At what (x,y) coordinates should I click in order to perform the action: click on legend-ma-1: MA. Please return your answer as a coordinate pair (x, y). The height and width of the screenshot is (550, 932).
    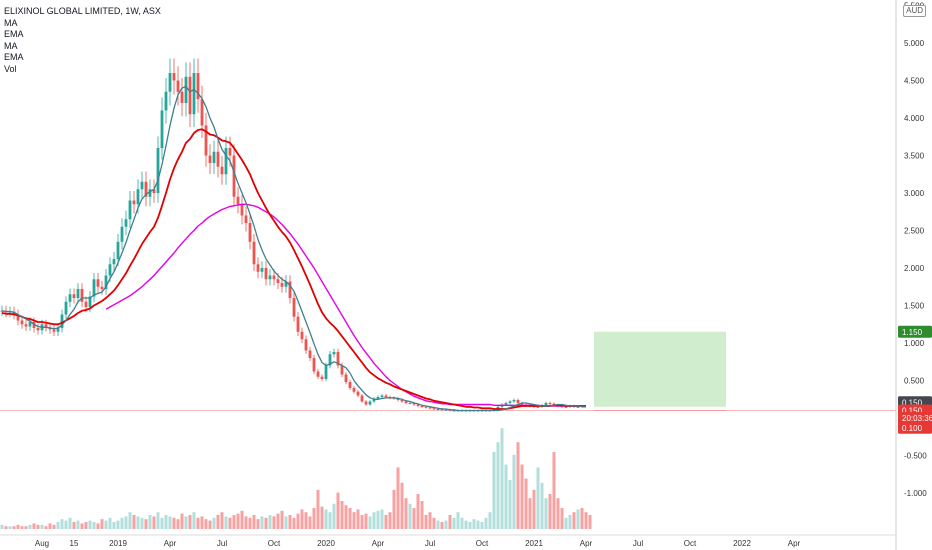
    Looking at the image, I should click on (11, 22).